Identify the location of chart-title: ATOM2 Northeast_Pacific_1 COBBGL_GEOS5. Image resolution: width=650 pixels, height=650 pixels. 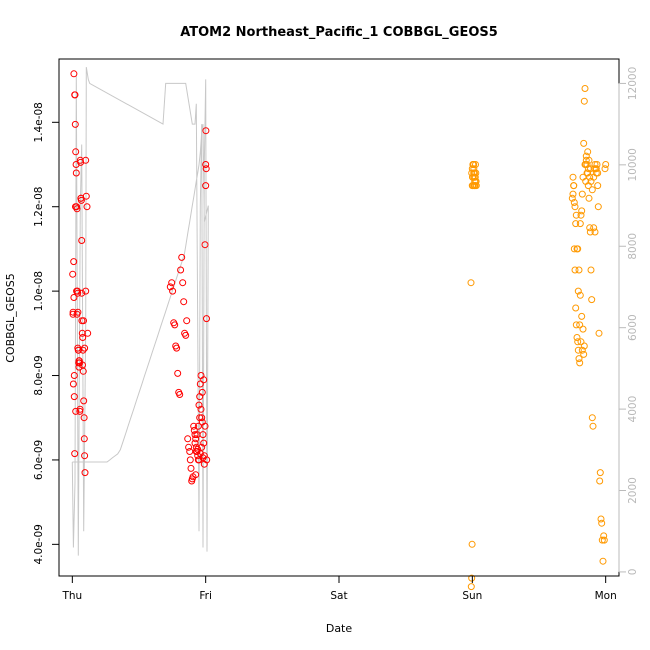
(339, 32).